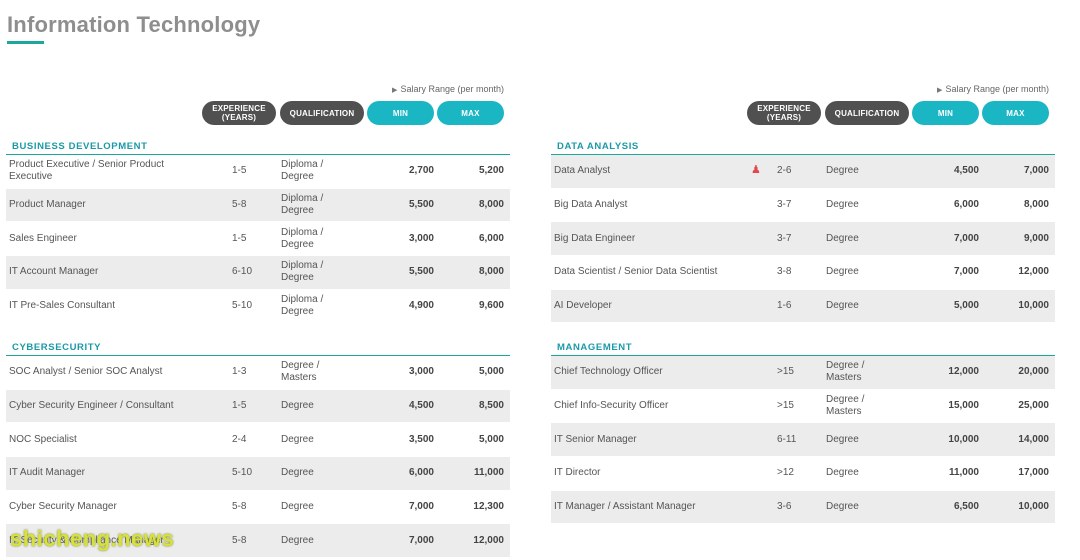  I want to click on experience-value: 3-7, so click(784, 205).